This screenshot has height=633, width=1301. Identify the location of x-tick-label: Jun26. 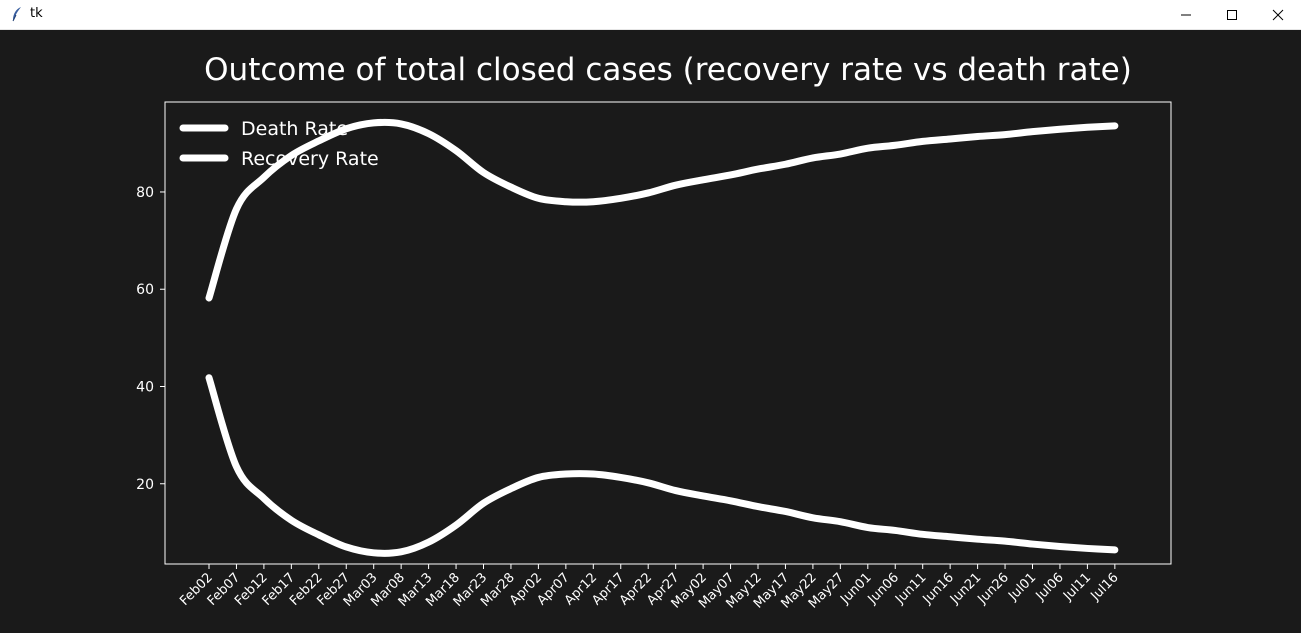
(993, 588).